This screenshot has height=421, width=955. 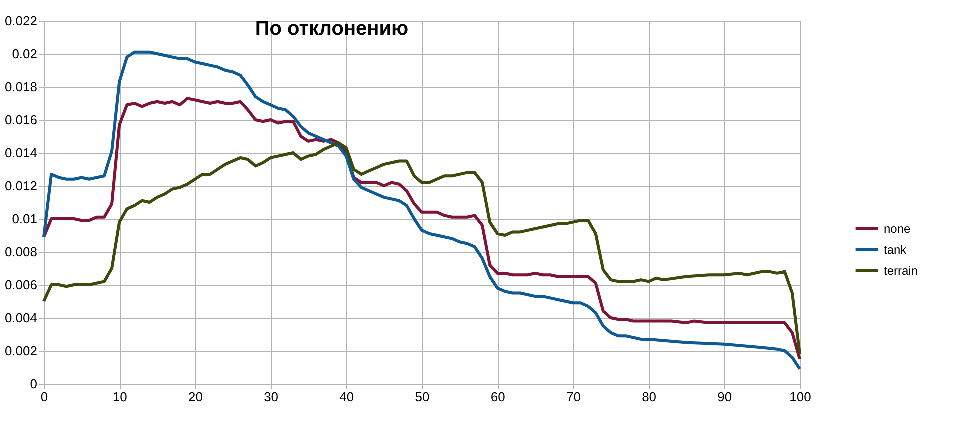 I want to click on legend-label: none, so click(x=898, y=229).